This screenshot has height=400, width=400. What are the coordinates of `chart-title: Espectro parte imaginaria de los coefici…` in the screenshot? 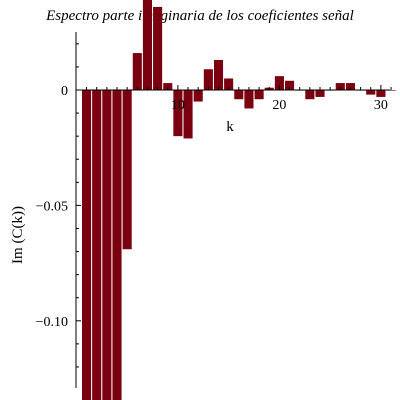 It's located at (199, 16).